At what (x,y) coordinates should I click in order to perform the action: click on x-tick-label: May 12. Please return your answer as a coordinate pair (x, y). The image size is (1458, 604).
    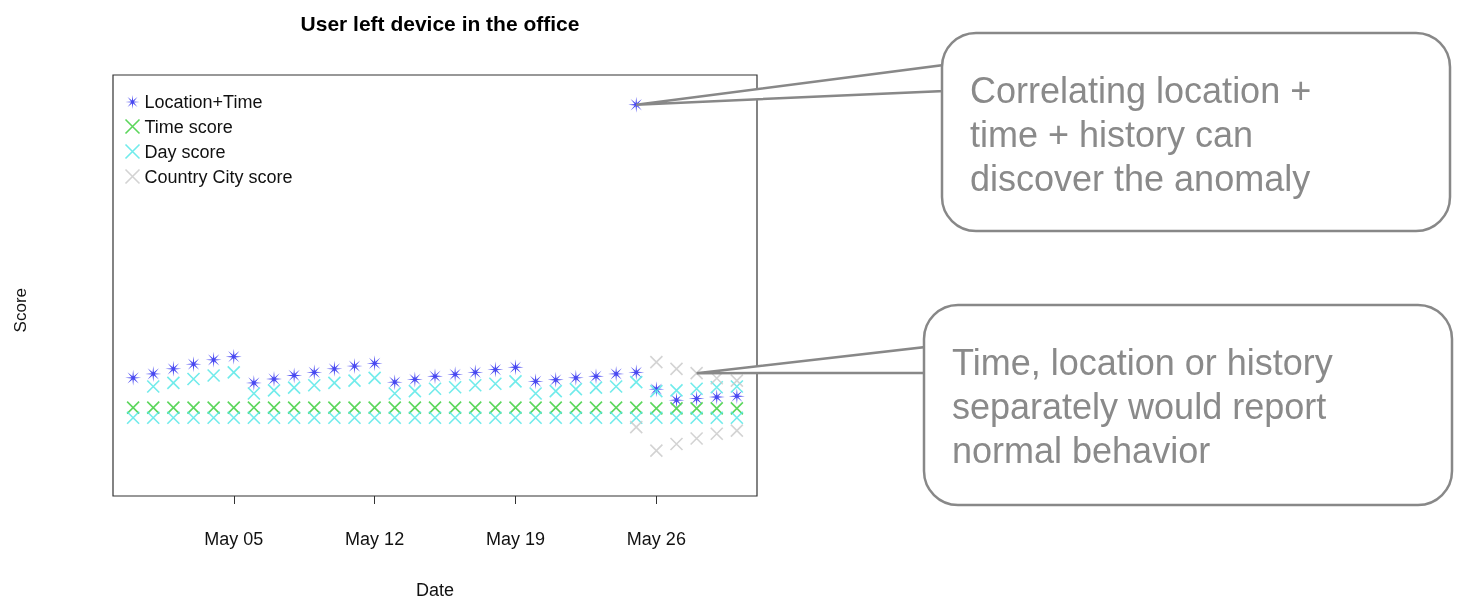
    Looking at the image, I should click on (375, 539).